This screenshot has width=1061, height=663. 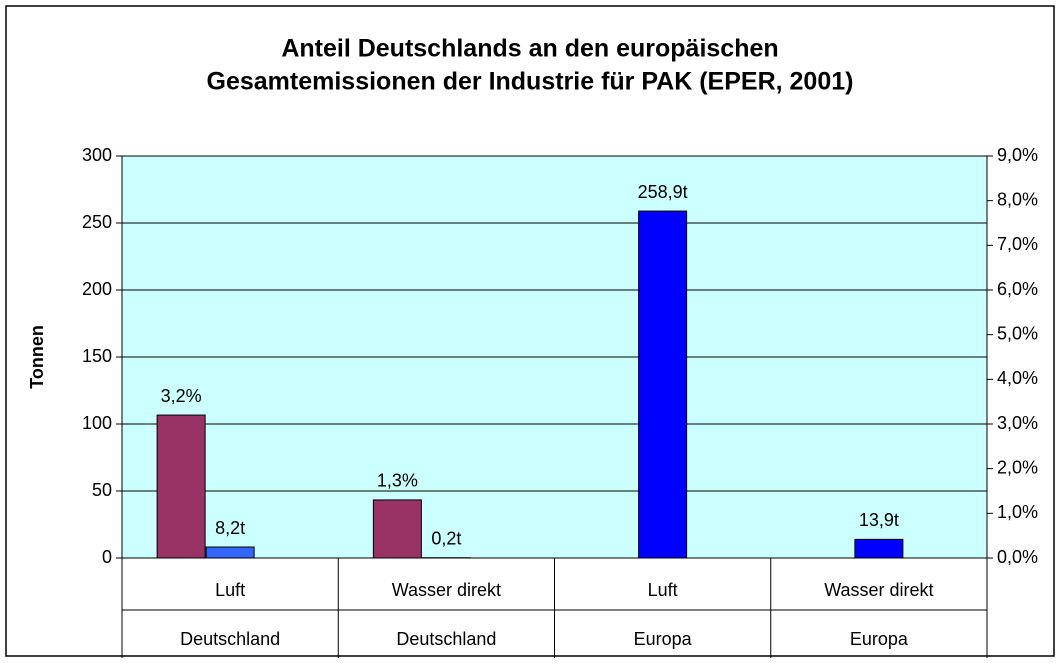 I want to click on y2-tick-label: 7,0%, so click(x=1017, y=244).